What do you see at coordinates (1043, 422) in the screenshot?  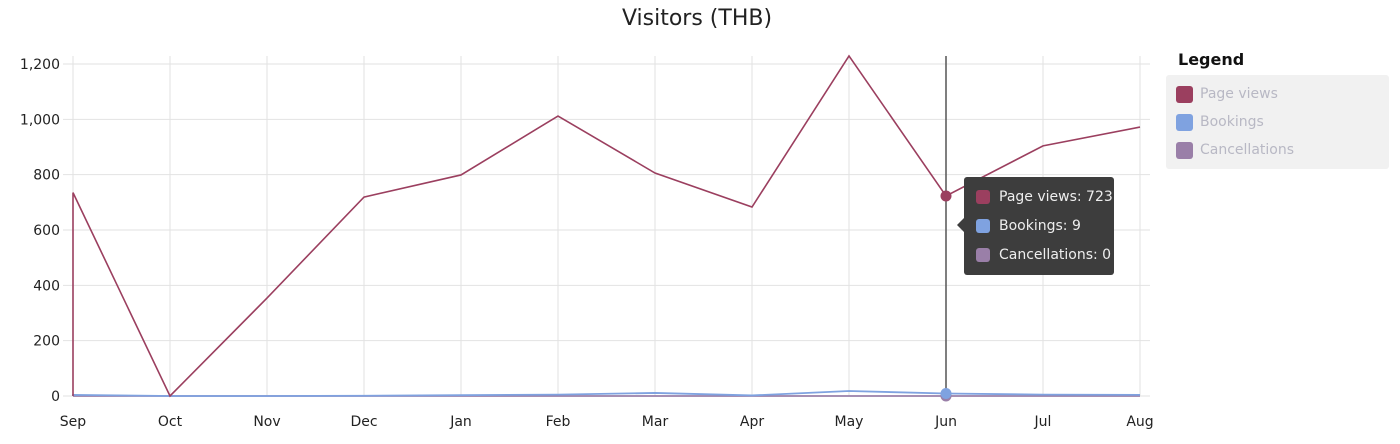 I see `x-tick-label: Jul` at bounding box center [1043, 422].